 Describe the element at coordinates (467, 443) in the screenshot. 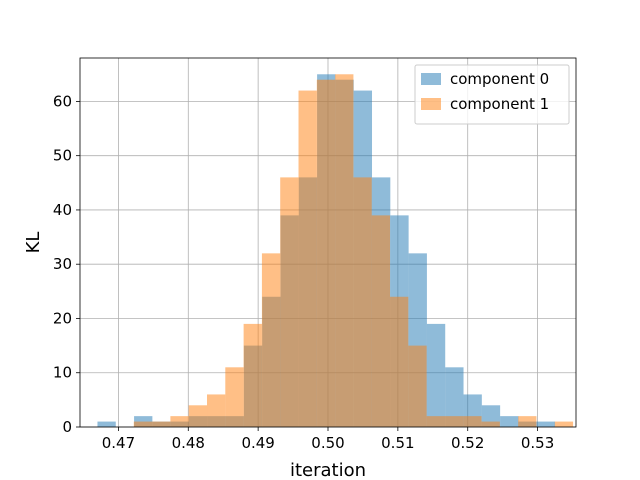

I see `x-tick-label: 0.52` at that location.